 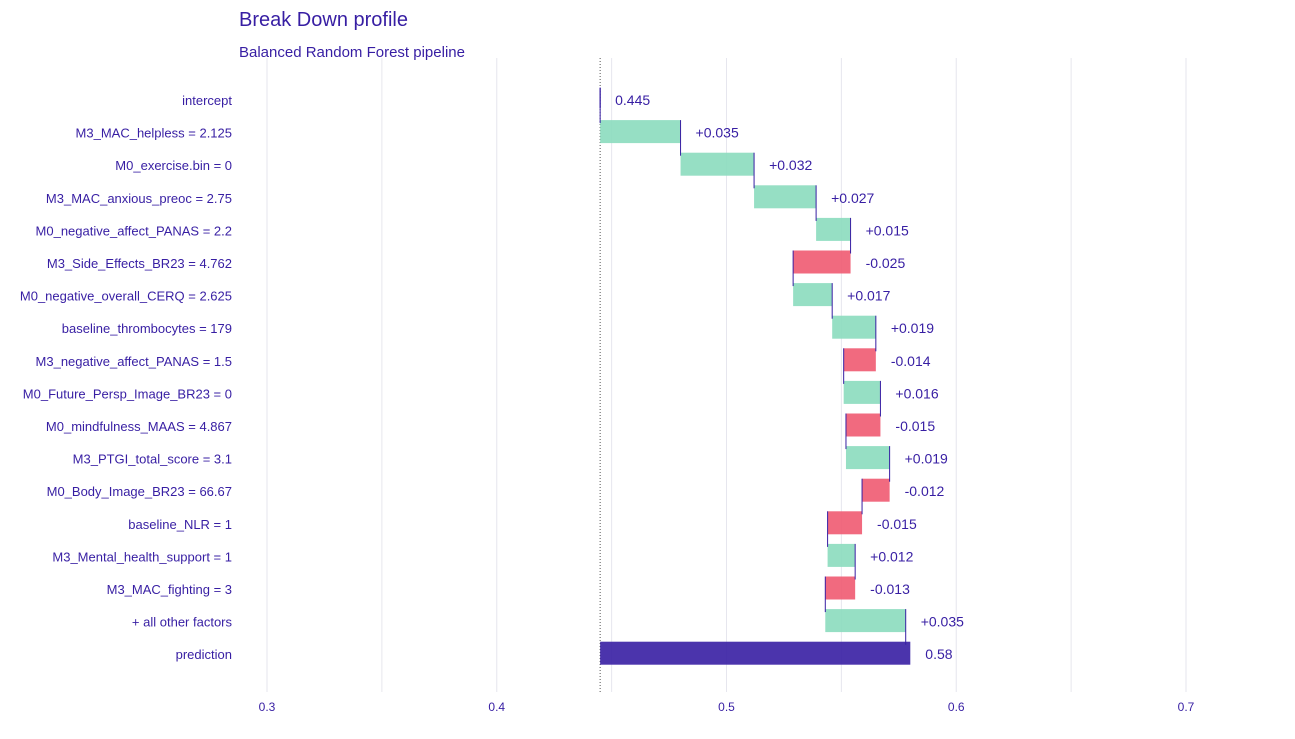 I want to click on variable-label: baseline_NLR = 1, so click(x=180, y=524).